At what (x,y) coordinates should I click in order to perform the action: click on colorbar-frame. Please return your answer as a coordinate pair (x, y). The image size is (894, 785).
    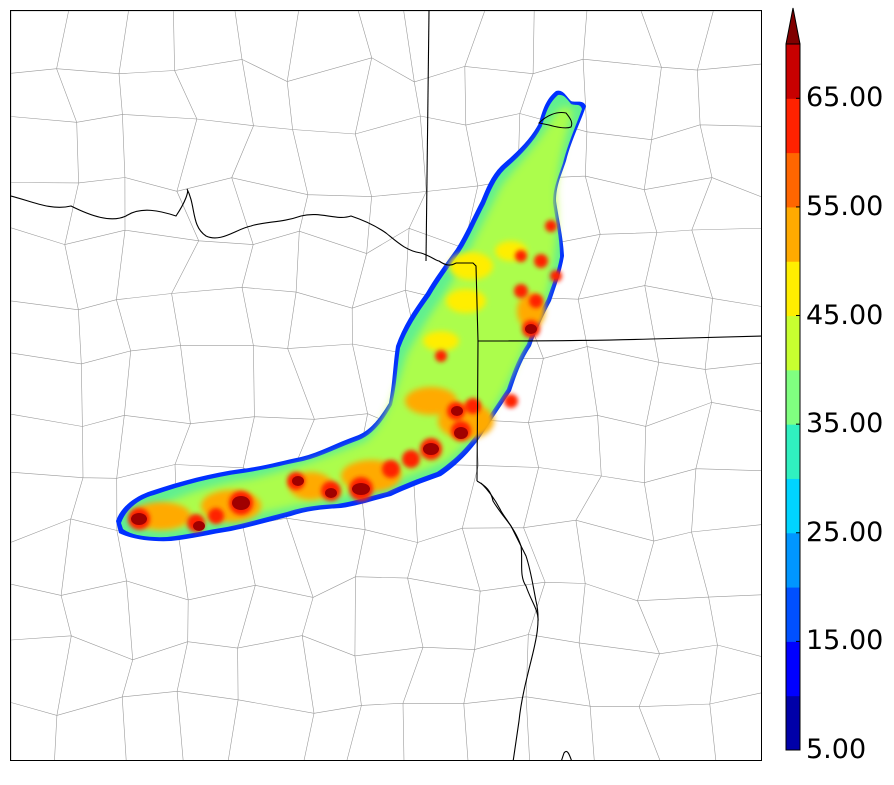
    Looking at the image, I should click on (793, 397).